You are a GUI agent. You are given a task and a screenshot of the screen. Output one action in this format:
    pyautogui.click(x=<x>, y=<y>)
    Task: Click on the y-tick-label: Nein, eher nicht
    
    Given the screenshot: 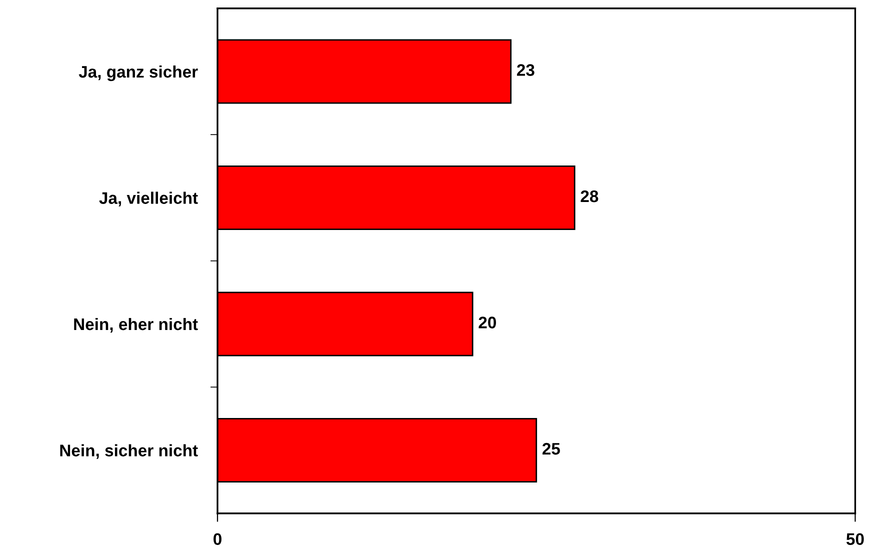 What is the action you would take?
    pyautogui.click(x=136, y=325)
    